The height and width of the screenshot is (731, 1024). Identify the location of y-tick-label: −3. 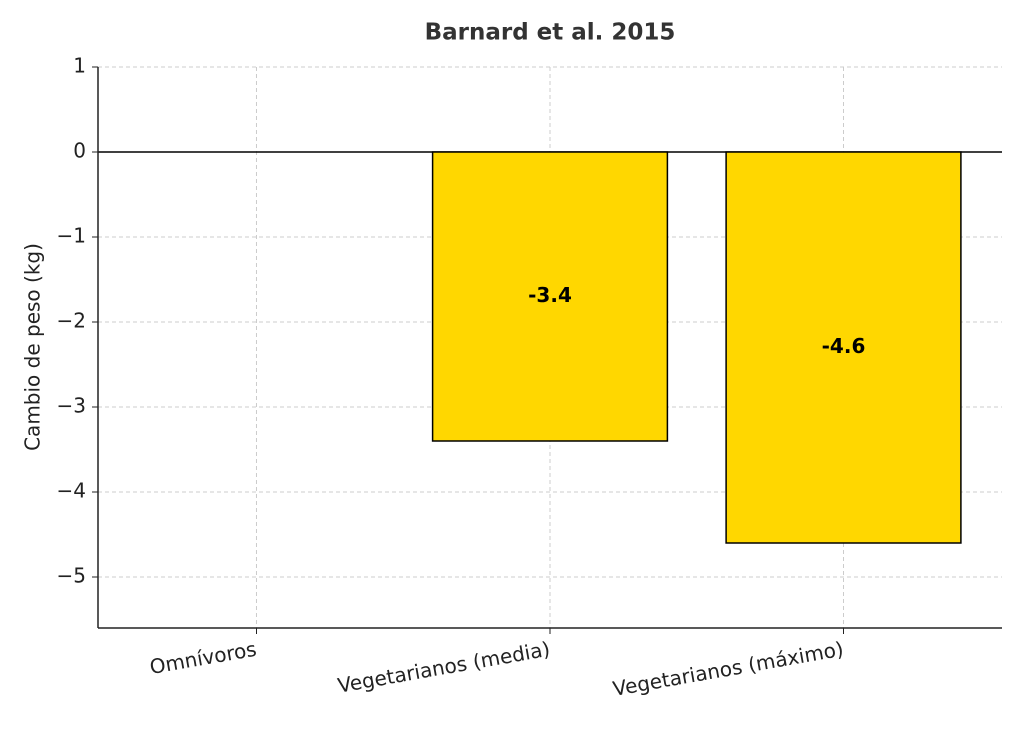
(71, 406).